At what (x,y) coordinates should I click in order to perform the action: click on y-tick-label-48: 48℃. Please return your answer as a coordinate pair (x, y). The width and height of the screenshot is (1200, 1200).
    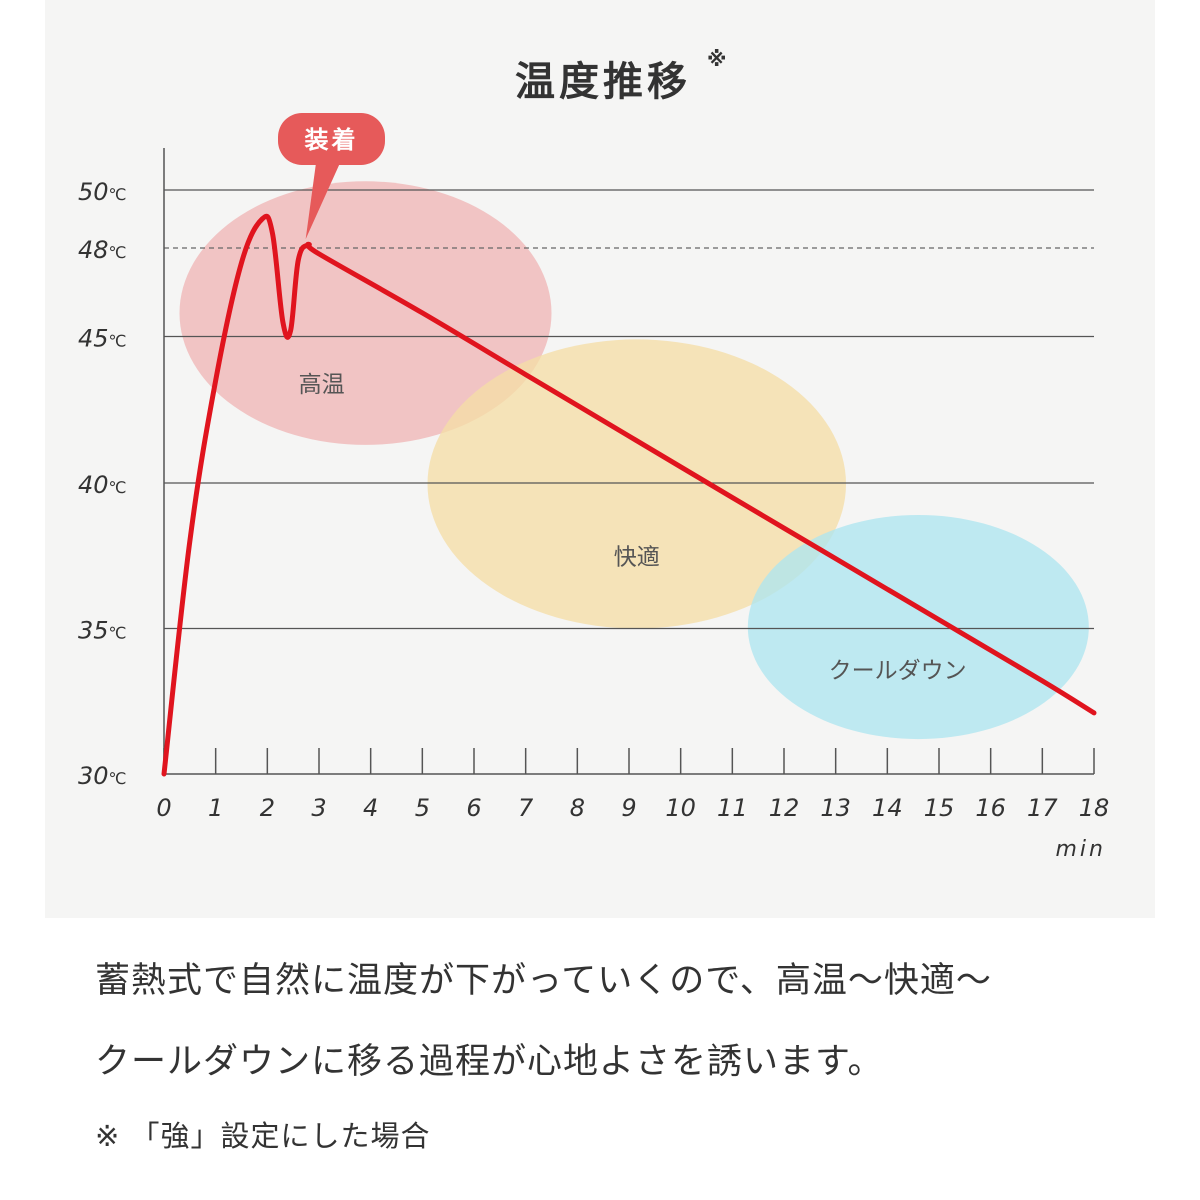
    Looking at the image, I should click on (102, 250).